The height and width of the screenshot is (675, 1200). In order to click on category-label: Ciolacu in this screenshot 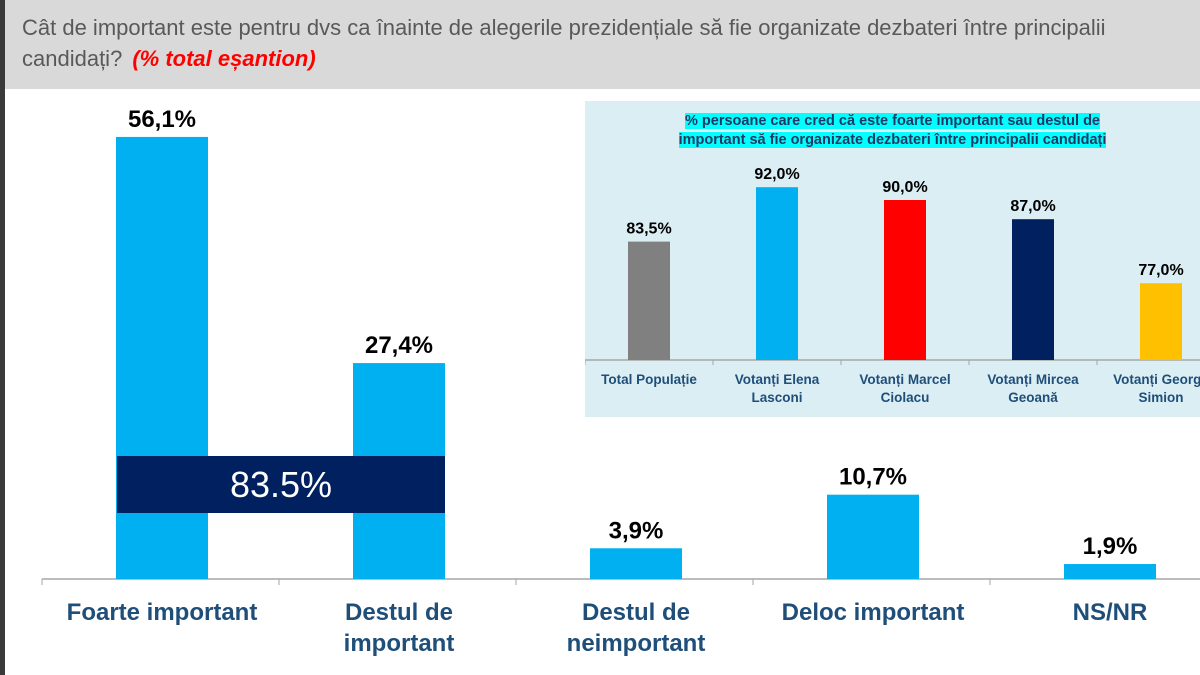, I will do `click(905, 397)`.